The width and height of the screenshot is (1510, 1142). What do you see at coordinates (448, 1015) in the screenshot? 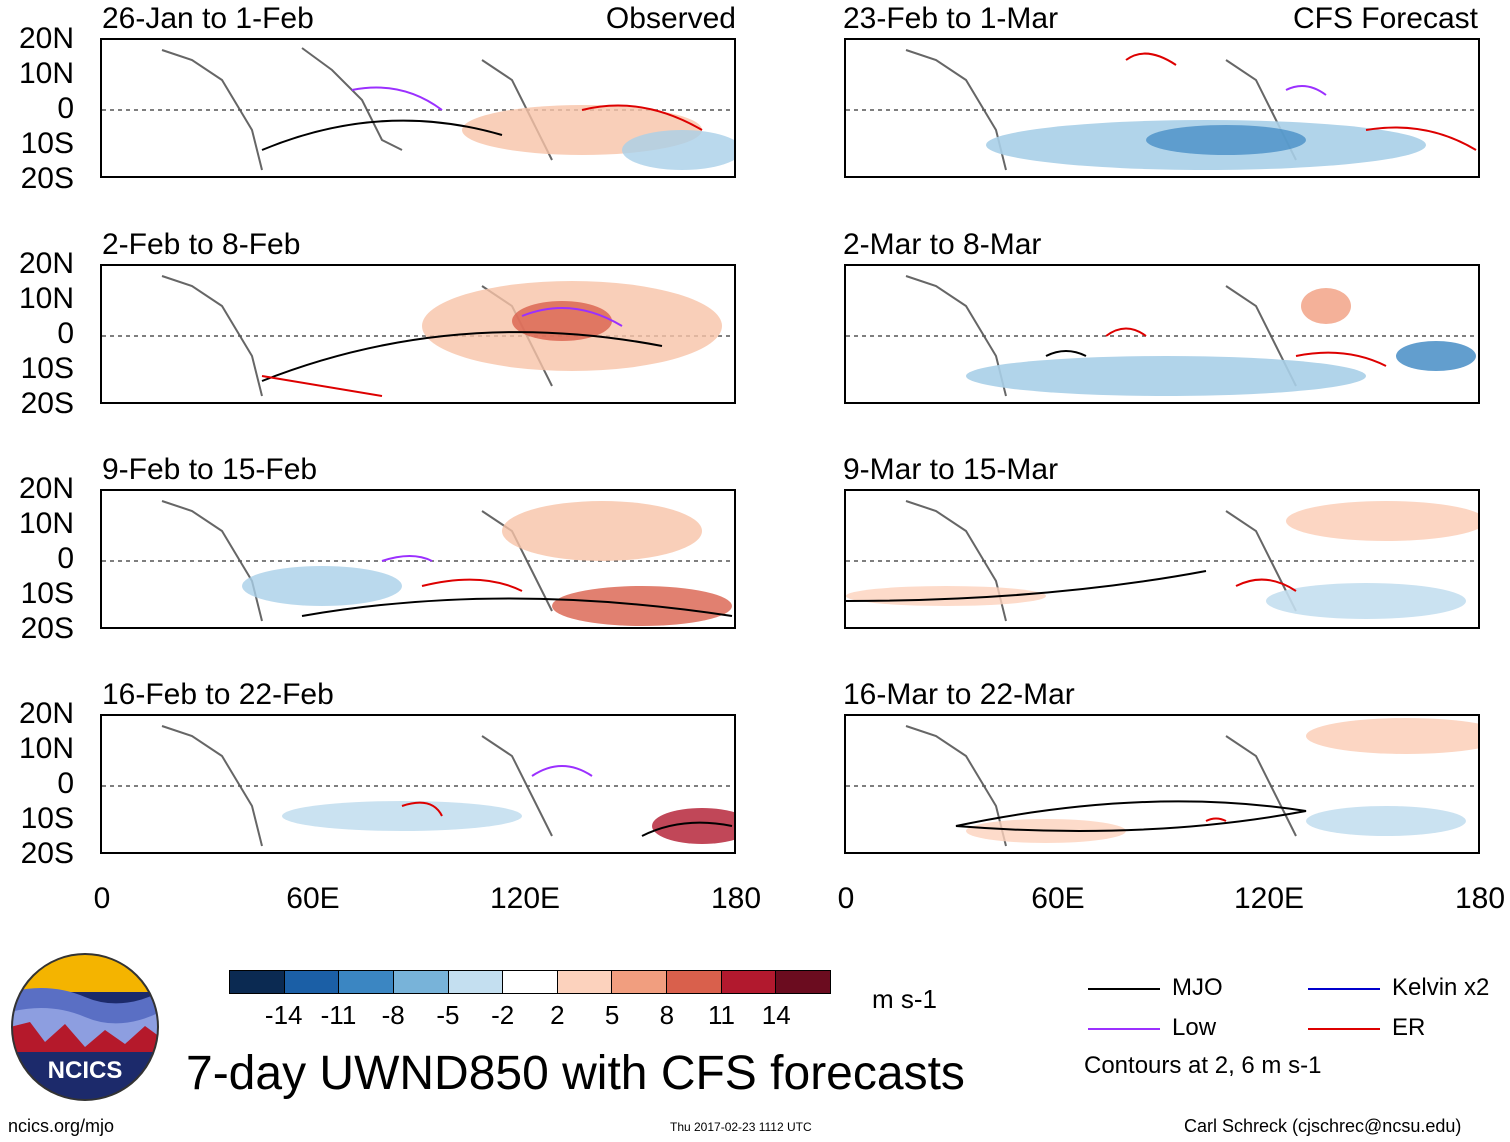
I see `colorbar-tick-label: -5` at bounding box center [448, 1015].